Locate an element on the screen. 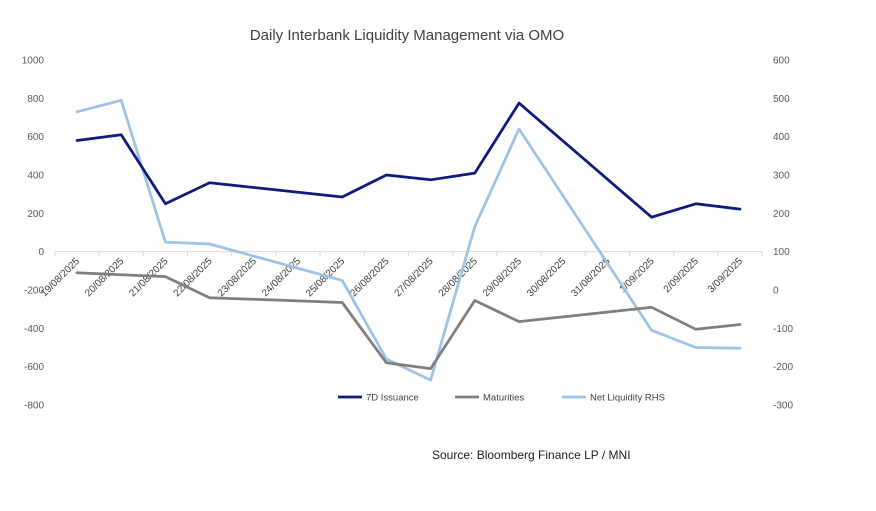 This screenshot has height=511, width=876. legend-label: 7D Issuance is located at coordinates (392, 398).